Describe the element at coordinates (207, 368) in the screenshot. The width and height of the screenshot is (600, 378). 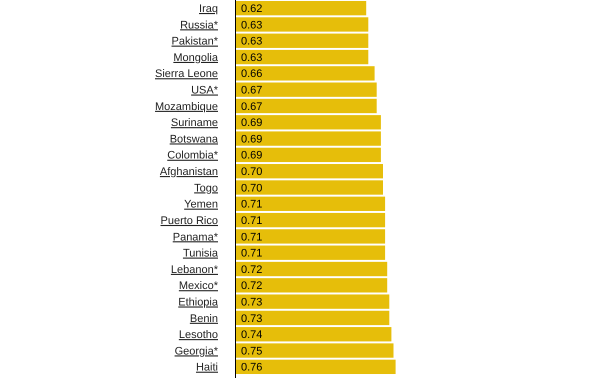
I see `y-tick-label: Haiti` at that location.